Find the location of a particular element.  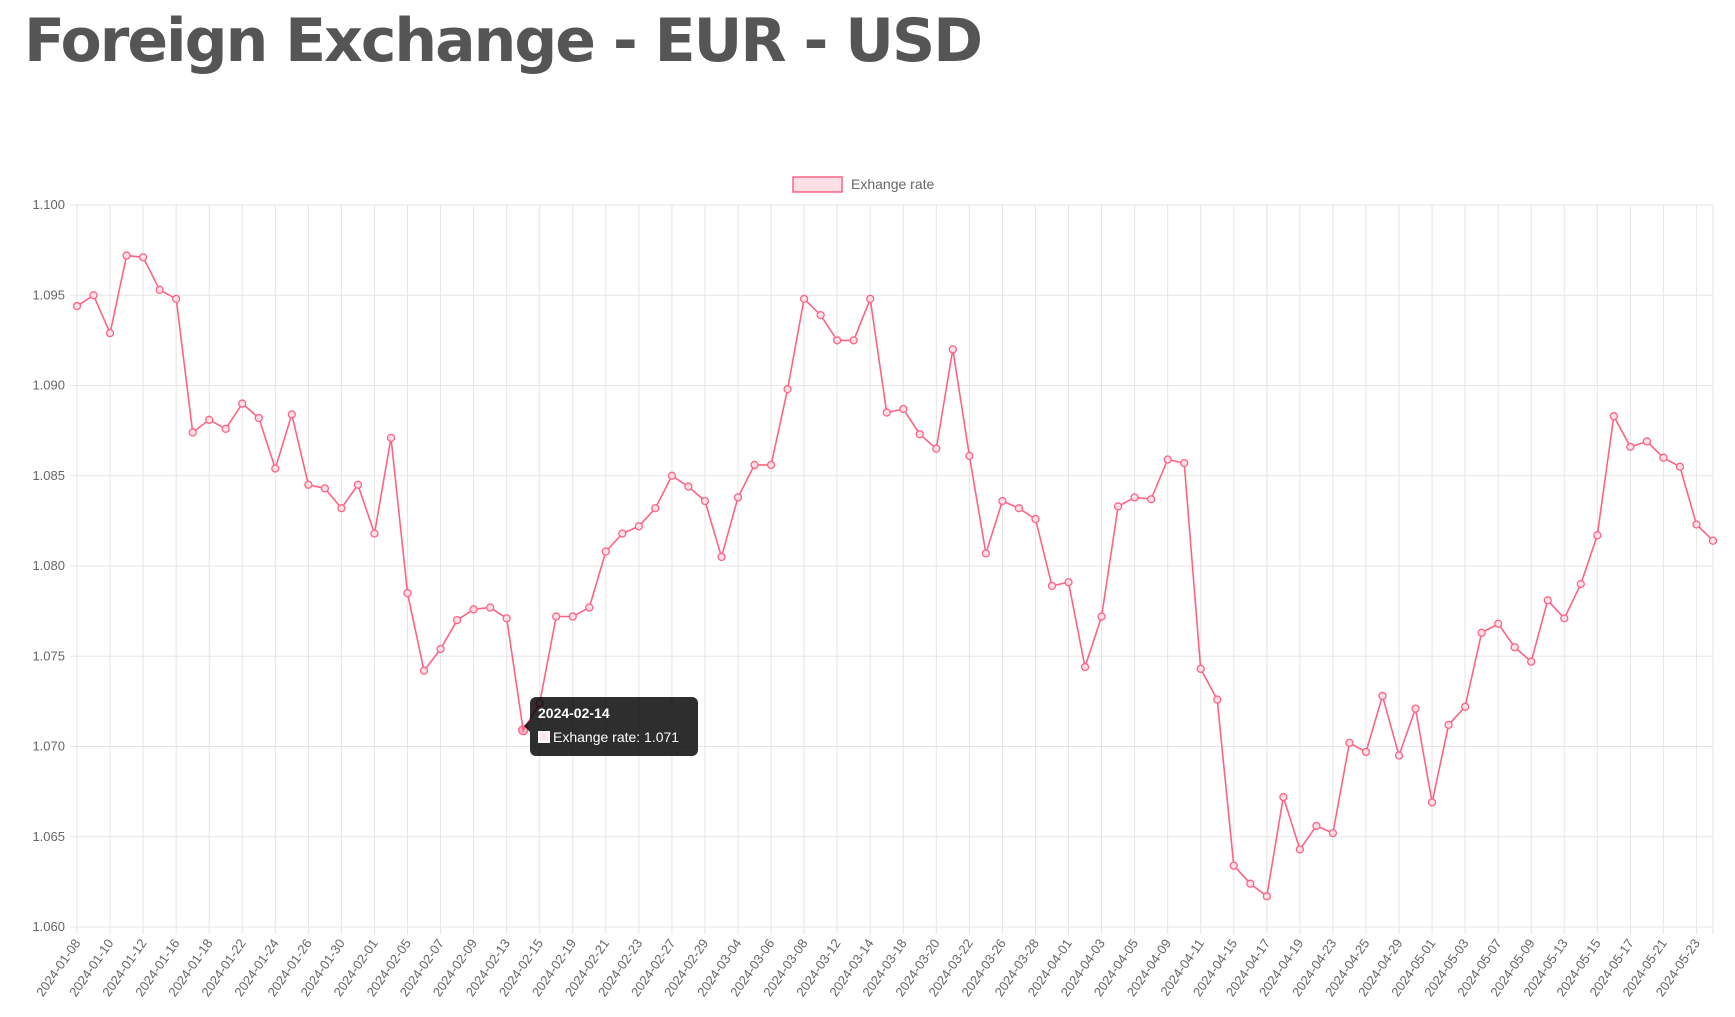

tooltip-label: Exhange rate: 1.071 is located at coordinates (616, 737).